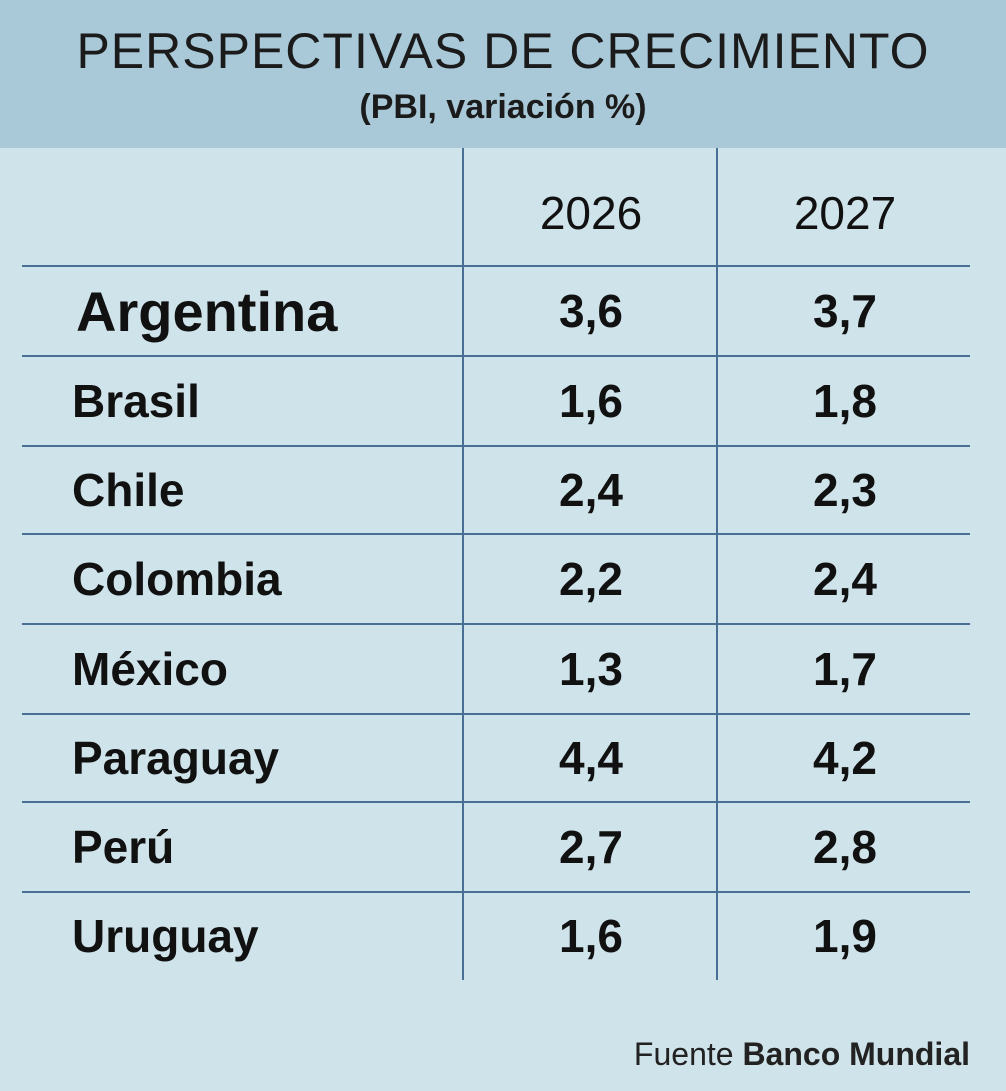 This screenshot has width=1006, height=1091. I want to click on row-label: Perú, so click(123, 847).